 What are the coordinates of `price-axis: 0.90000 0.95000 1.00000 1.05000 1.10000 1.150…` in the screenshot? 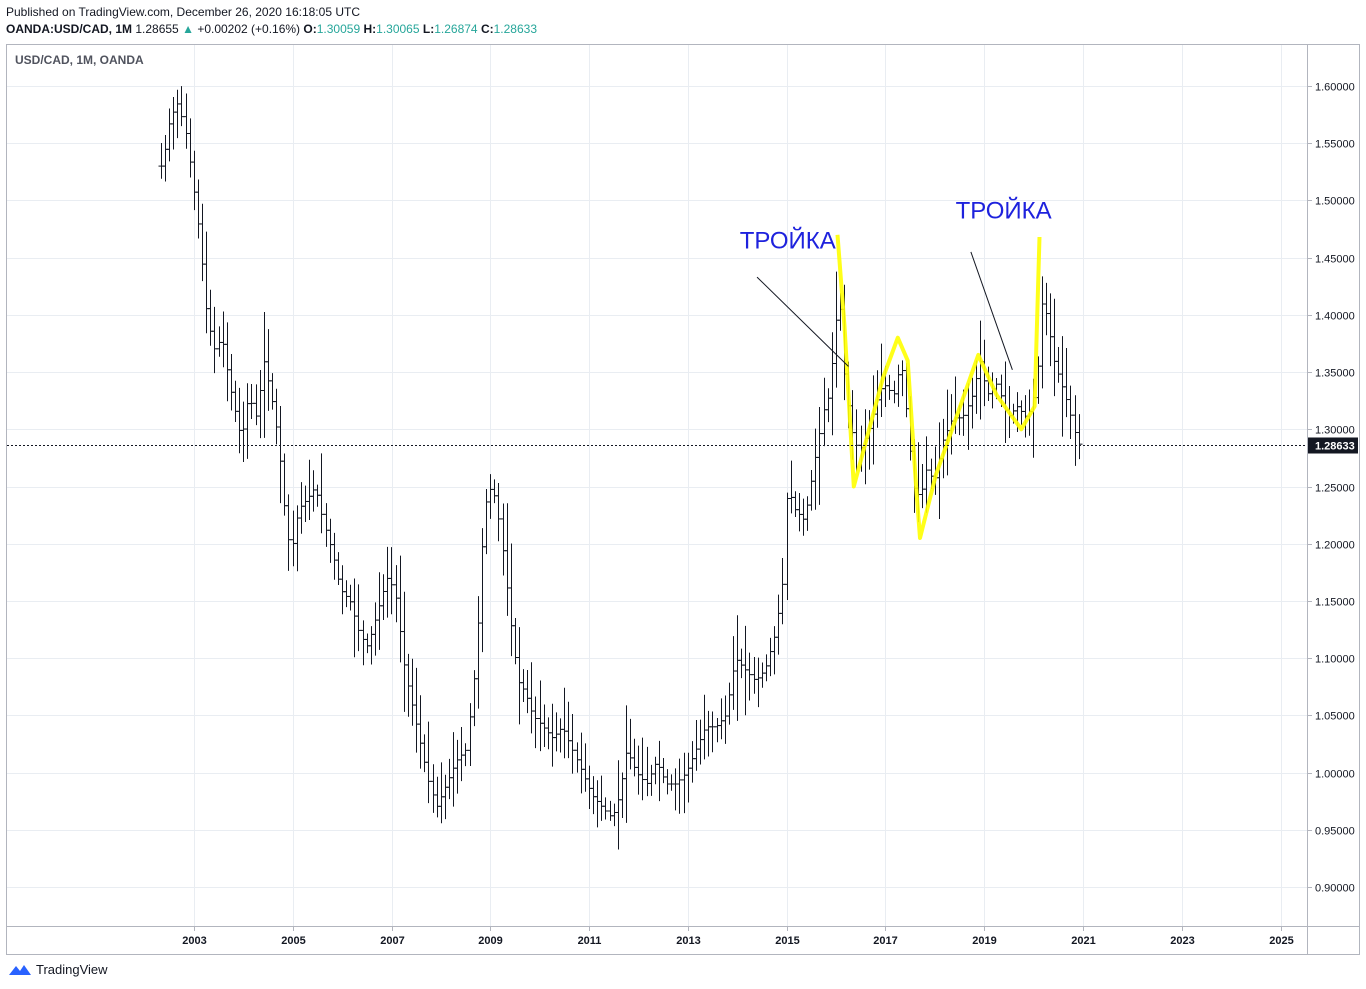 It's located at (1331, 488).